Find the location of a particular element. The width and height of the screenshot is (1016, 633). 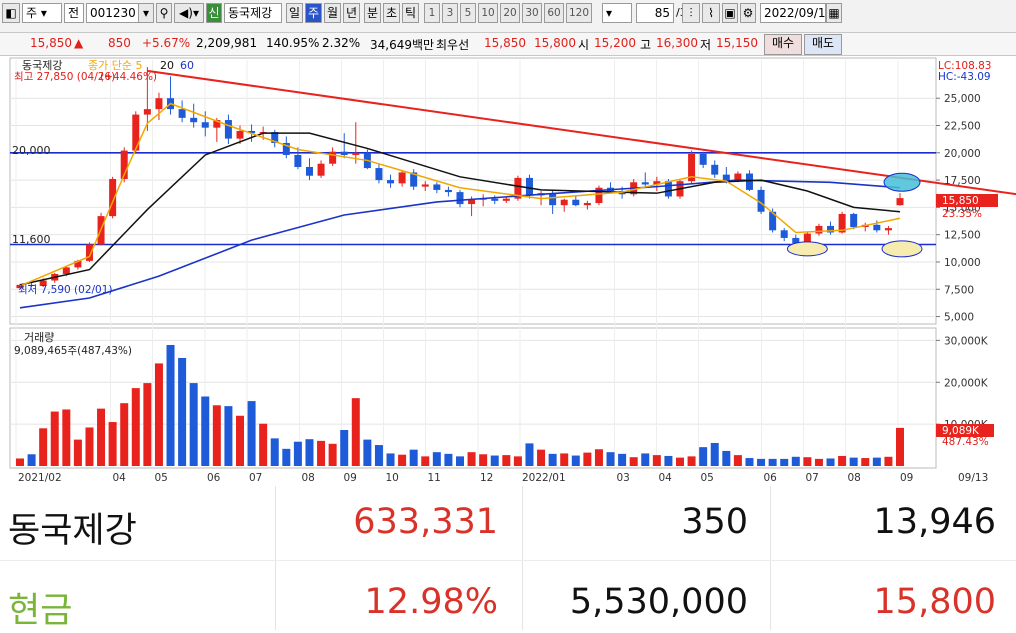

market-select: 주 ▾ is located at coordinates (42, 13).